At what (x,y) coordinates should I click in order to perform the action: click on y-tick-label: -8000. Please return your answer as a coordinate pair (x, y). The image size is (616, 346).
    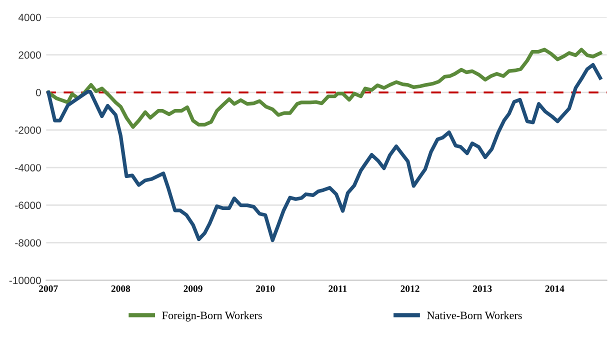
    Looking at the image, I should click on (28, 243).